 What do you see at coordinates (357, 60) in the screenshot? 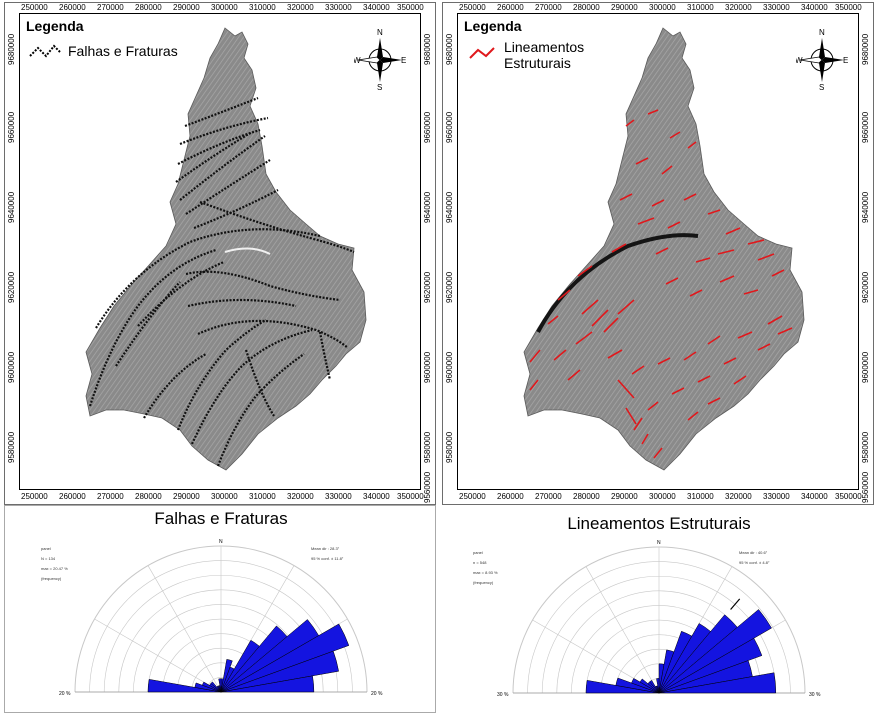
I see `compass-w: W` at bounding box center [357, 60].